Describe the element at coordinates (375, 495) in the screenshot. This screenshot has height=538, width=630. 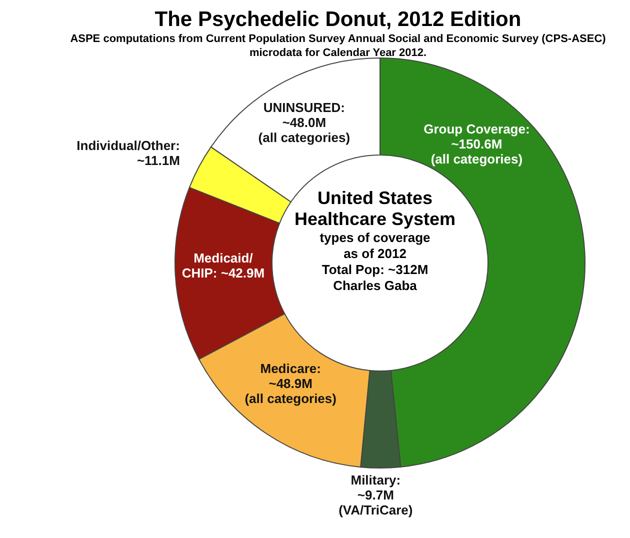
I see `slice-label: Military: ~9.7M (VA/TriCare)` at that location.